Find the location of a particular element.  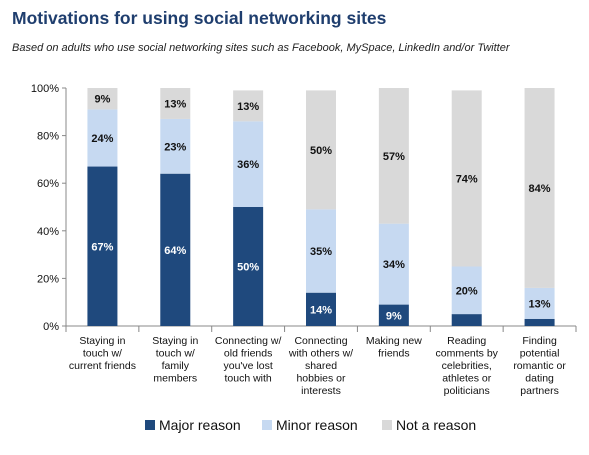

y-tick-label: 40% is located at coordinates (48, 232).